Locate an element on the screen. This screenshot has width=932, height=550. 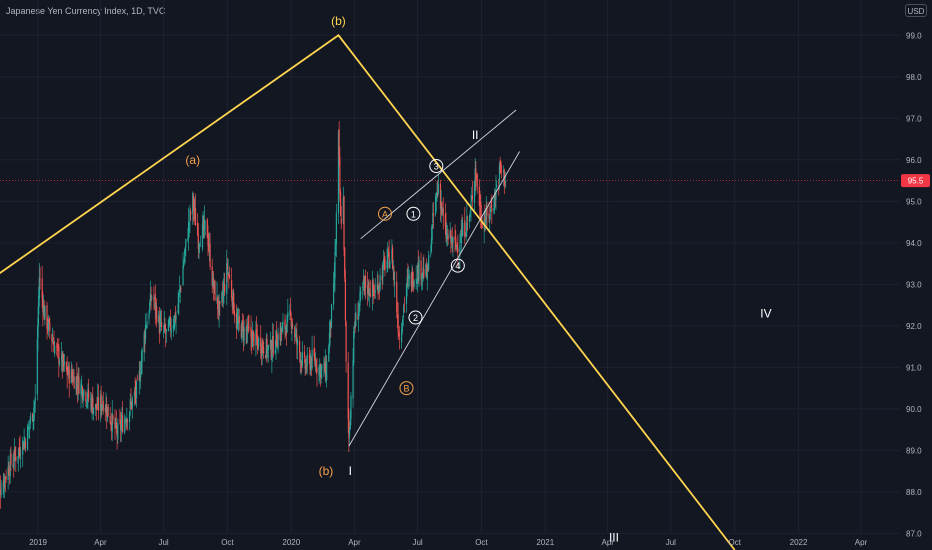
time-tick-label: Oct is located at coordinates (734, 542).